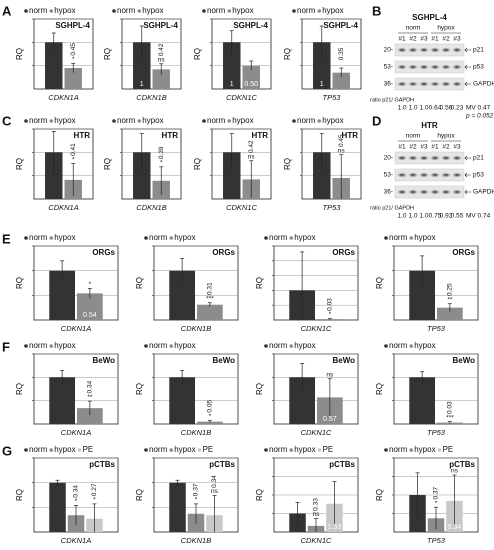 Image resolution: width=494 pixels, height=550 pixels. What do you see at coordinates (478, 158) in the screenshot?
I see `band-label: p21` at bounding box center [478, 158].